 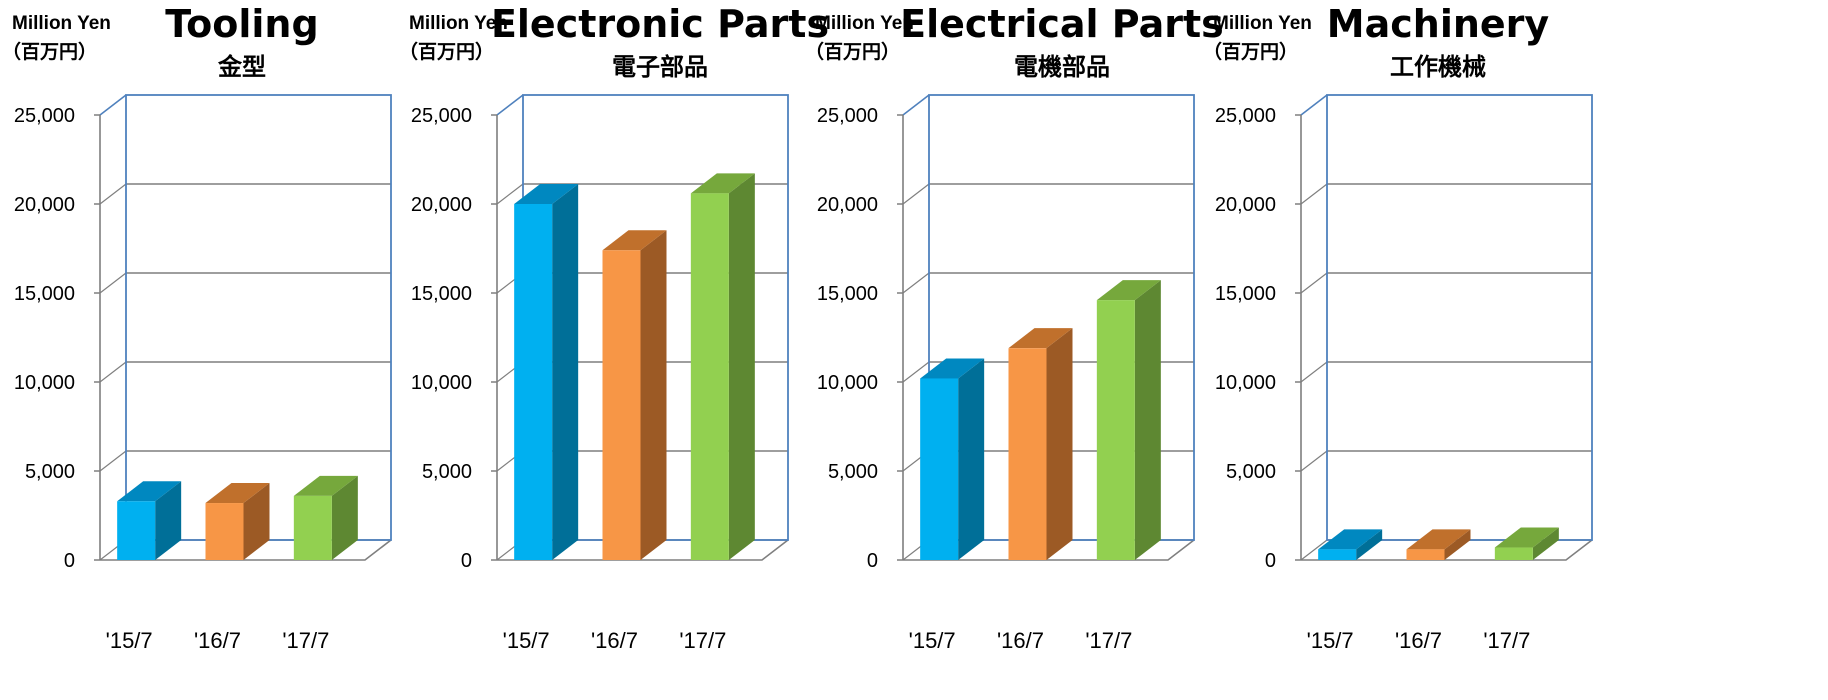 What do you see at coordinates (217, 640) in the screenshot?
I see `x-tick-label: '16/7` at bounding box center [217, 640].